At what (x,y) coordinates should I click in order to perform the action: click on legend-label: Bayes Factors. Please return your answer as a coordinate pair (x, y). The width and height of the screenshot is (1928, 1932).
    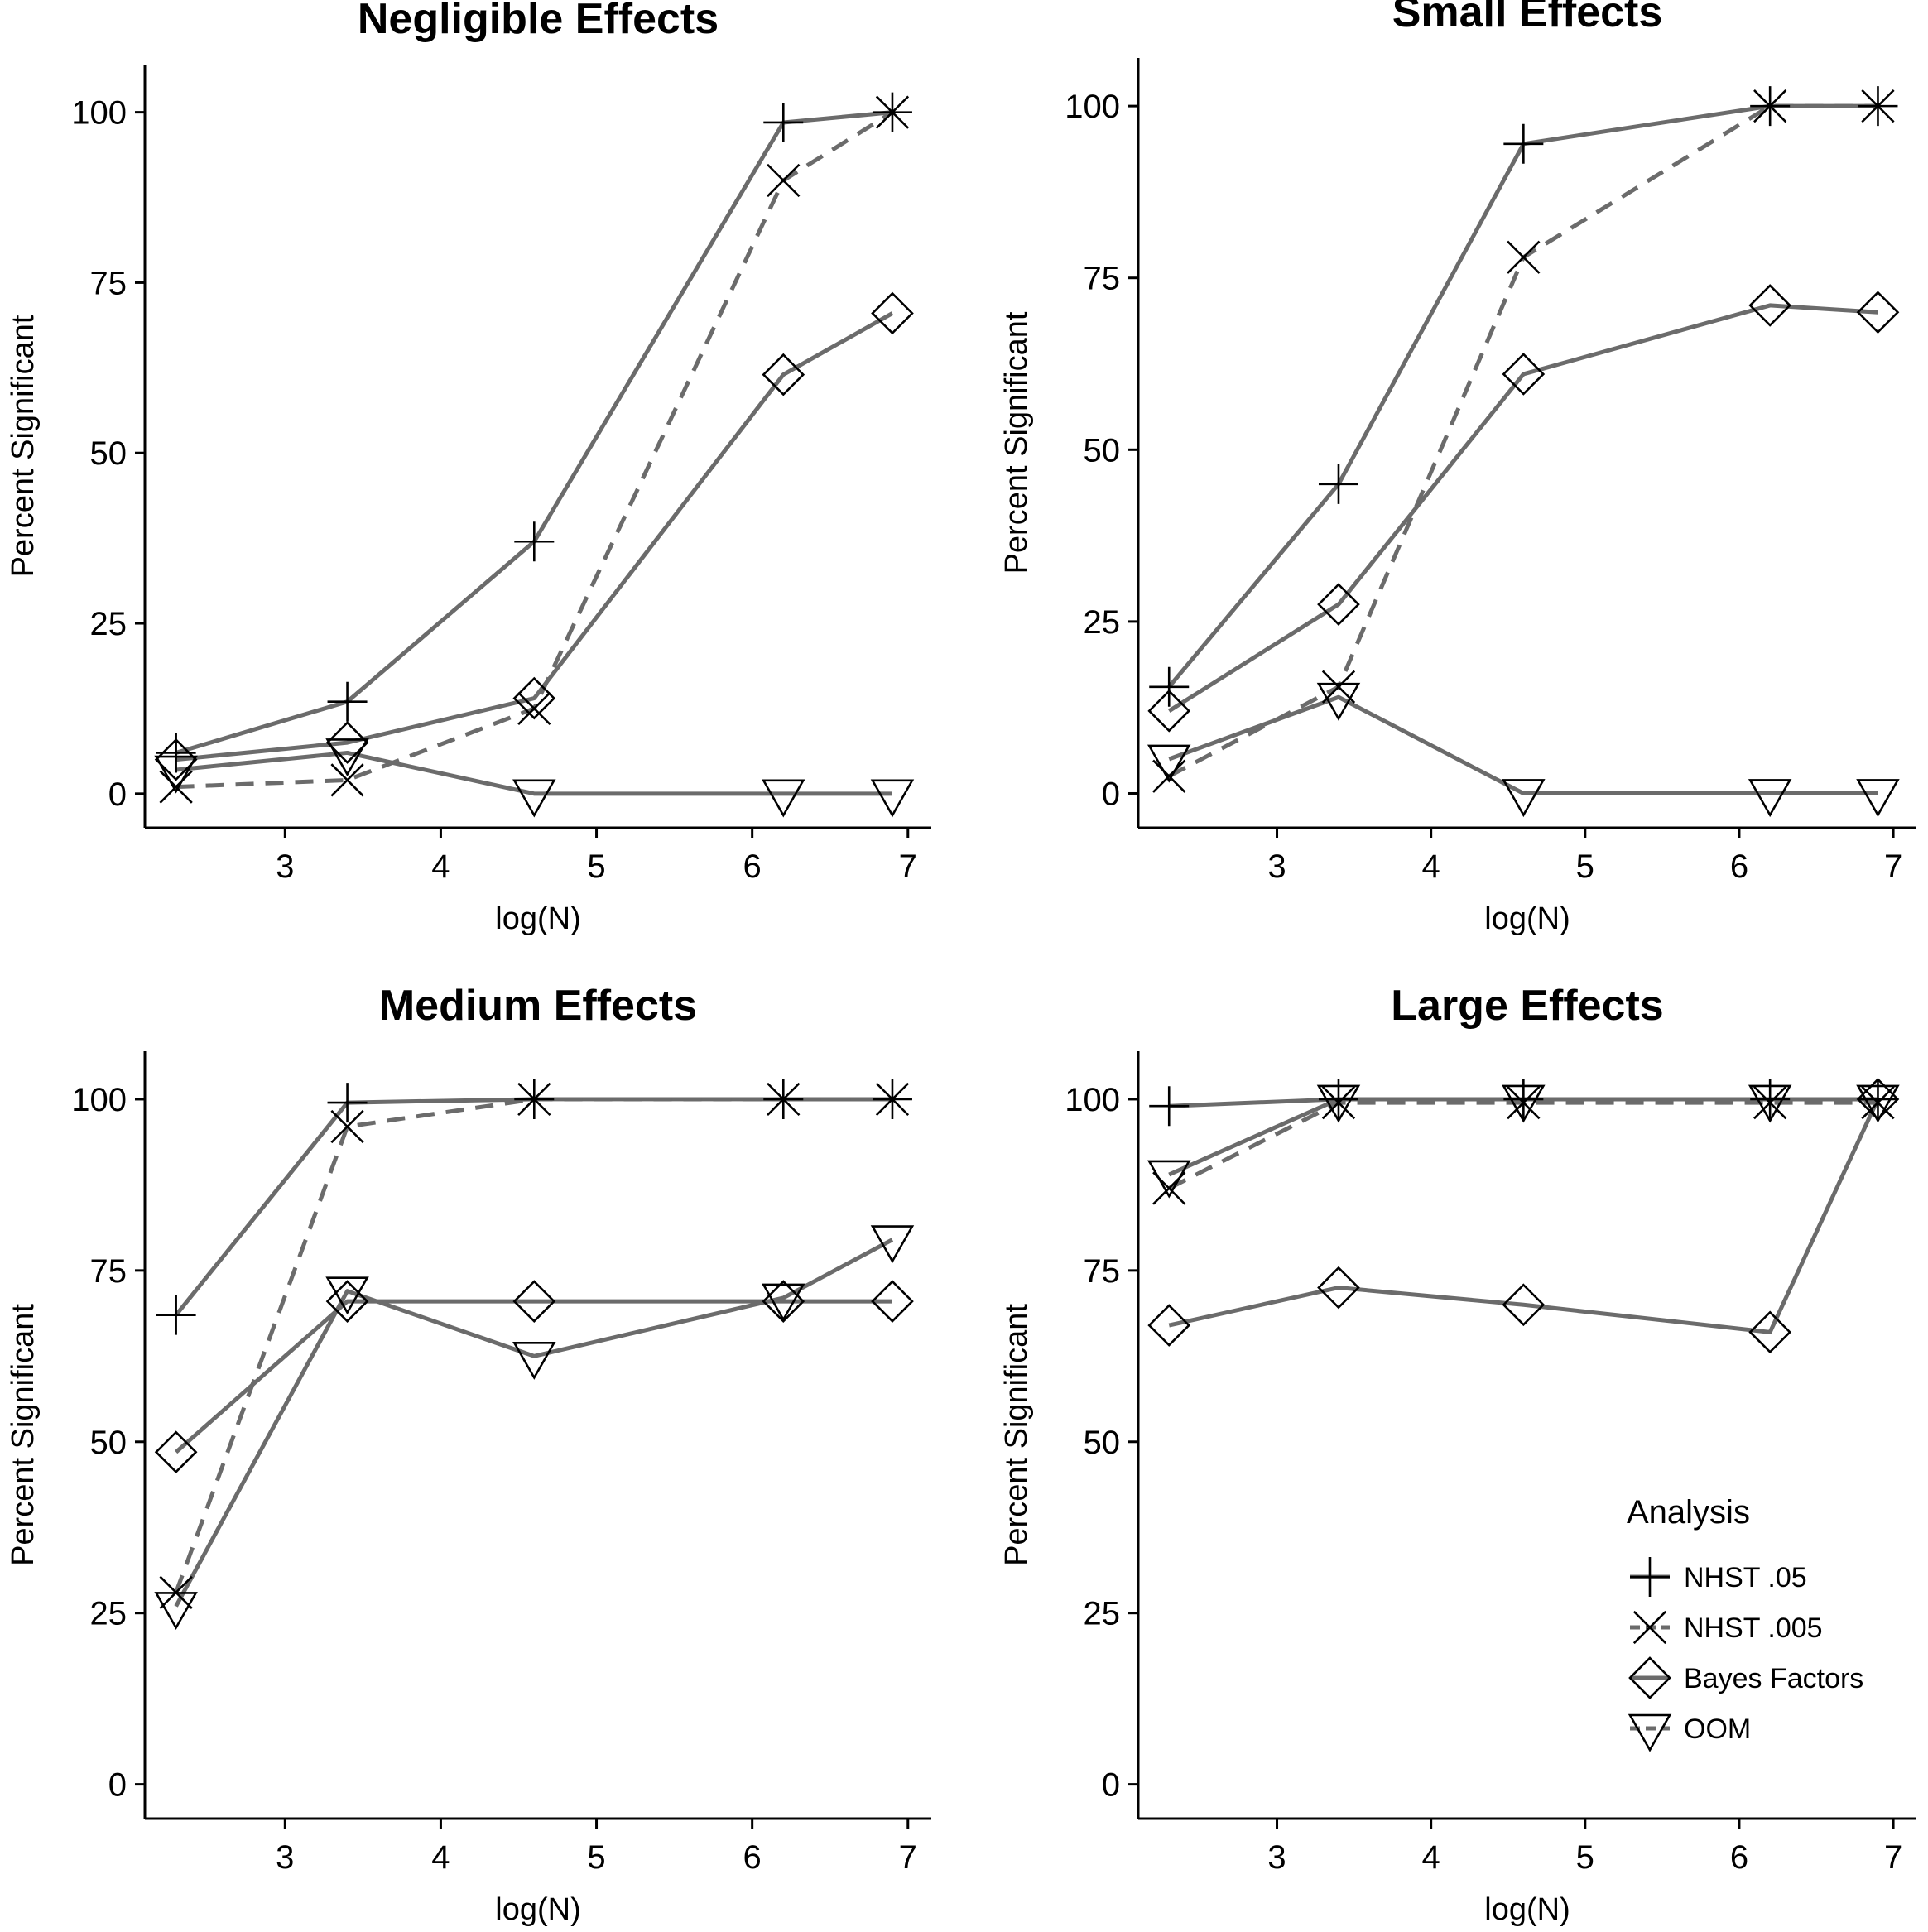
    Looking at the image, I should click on (1773, 1678).